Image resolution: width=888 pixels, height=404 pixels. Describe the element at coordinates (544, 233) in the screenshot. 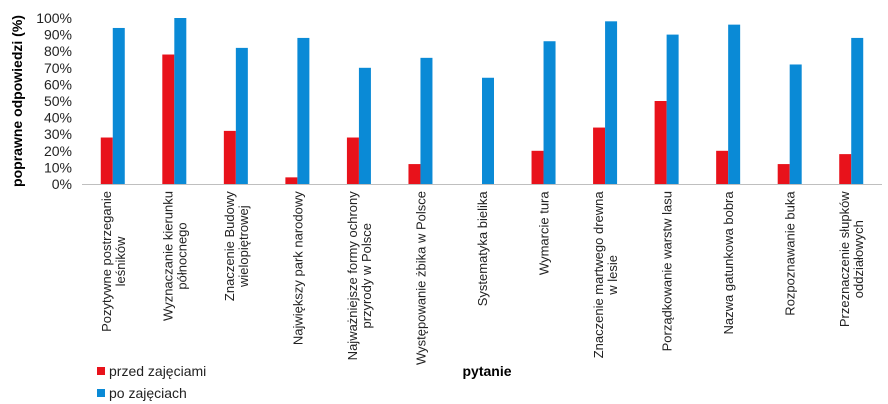

I see `category-label: Wymarcie tura` at that location.